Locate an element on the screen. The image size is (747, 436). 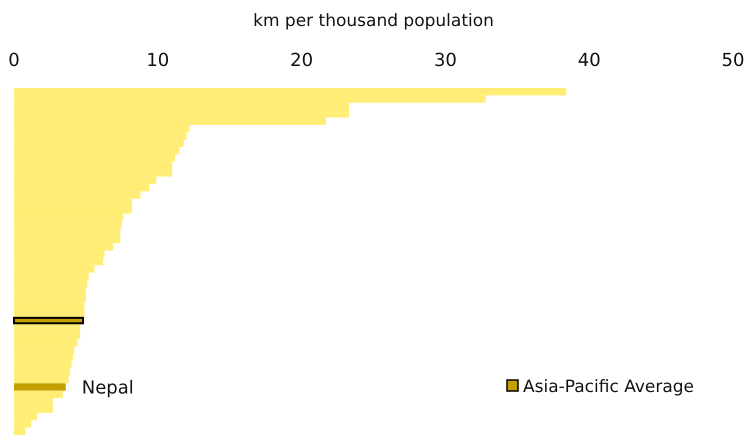
x-tick-label: 0 is located at coordinates (14, 60).